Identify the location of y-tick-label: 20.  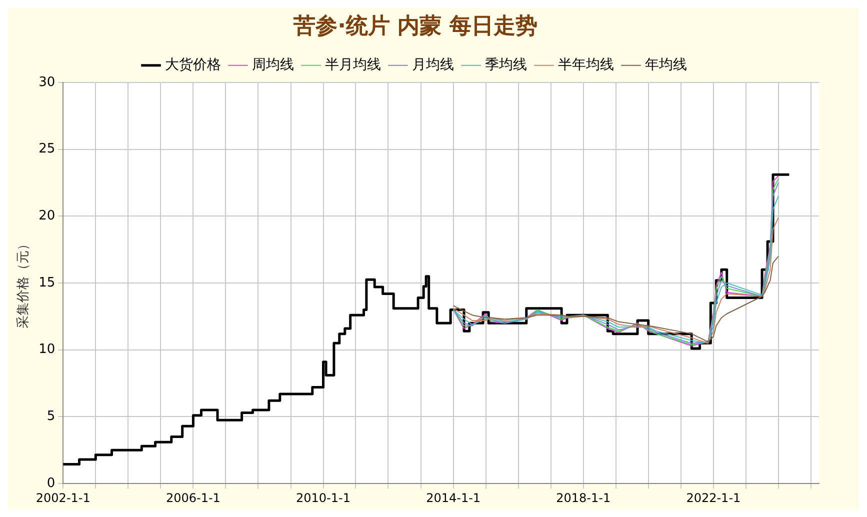
(47, 216).